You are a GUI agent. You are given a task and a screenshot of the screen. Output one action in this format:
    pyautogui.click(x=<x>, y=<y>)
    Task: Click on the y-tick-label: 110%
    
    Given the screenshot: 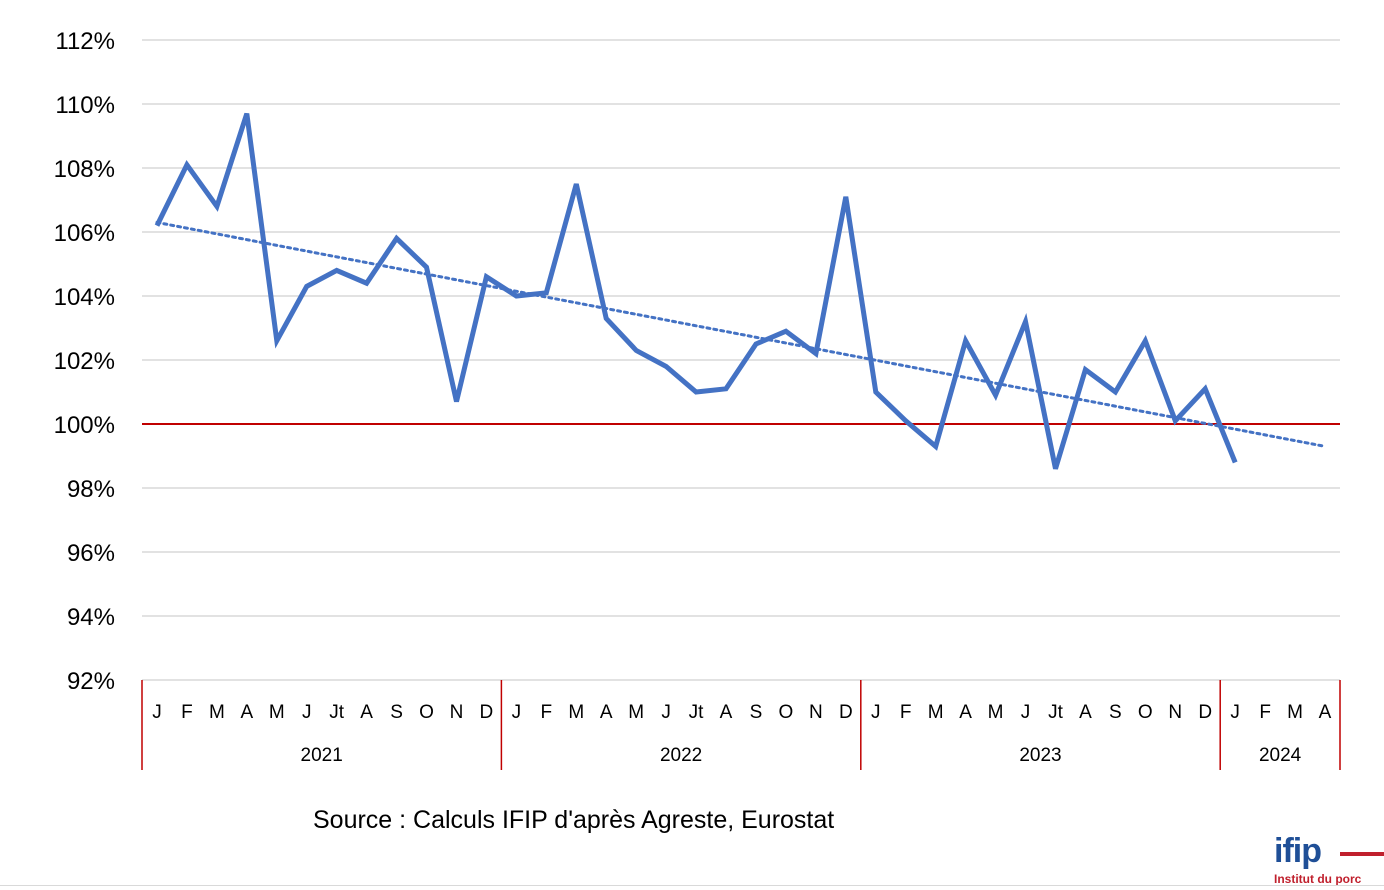 What is the action you would take?
    pyautogui.click(x=85, y=105)
    